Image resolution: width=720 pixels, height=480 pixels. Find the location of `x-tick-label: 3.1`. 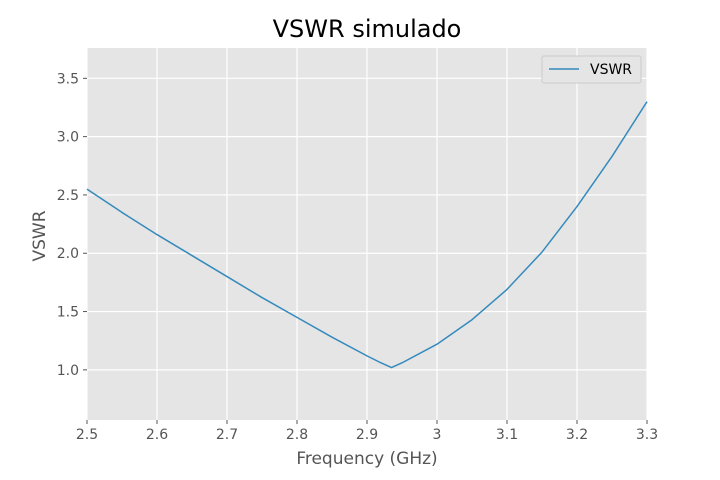

x-tick-label: 3.1 is located at coordinates (507, 435).